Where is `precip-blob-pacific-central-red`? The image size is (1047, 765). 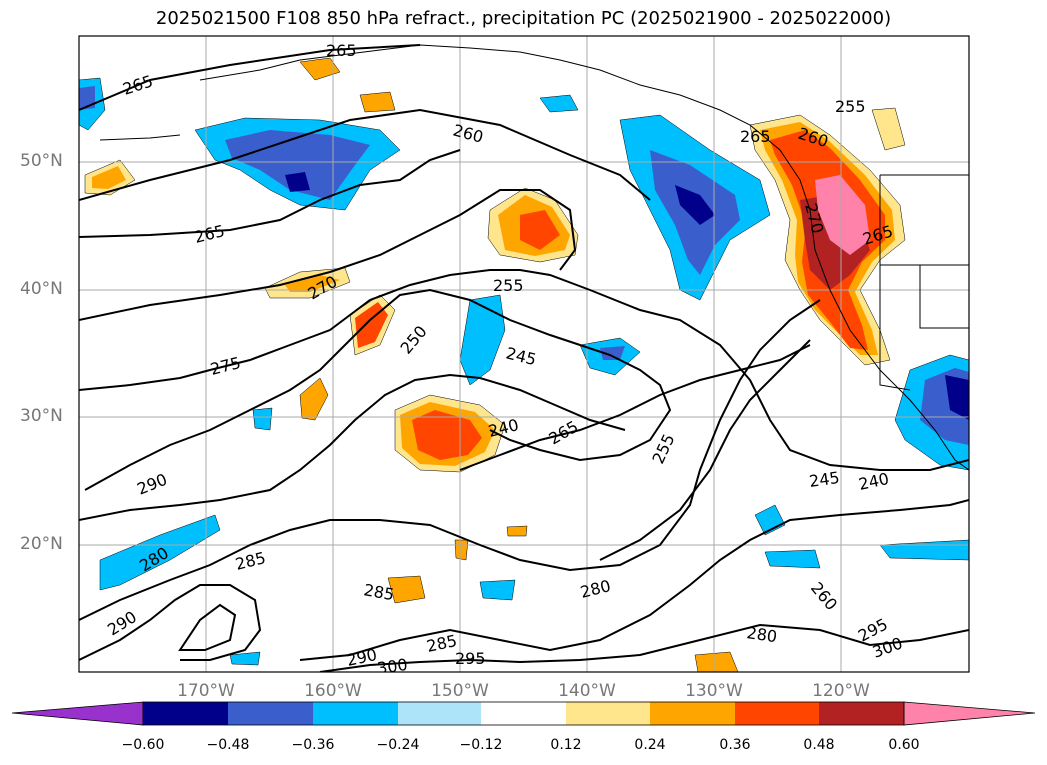
precip-blob-pacific-central-red is located at coordinates (447, 435).